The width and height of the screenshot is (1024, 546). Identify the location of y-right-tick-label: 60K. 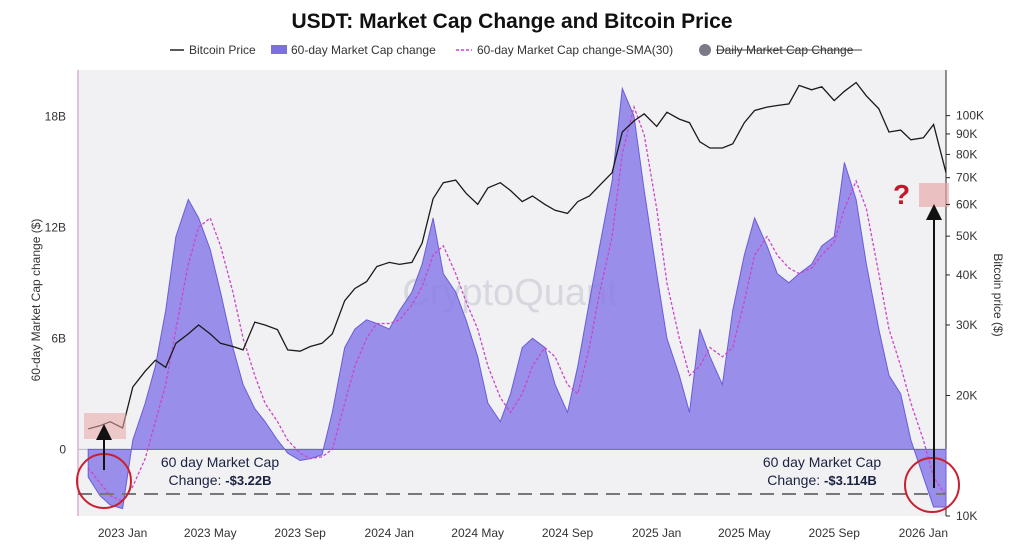
(966, 204).